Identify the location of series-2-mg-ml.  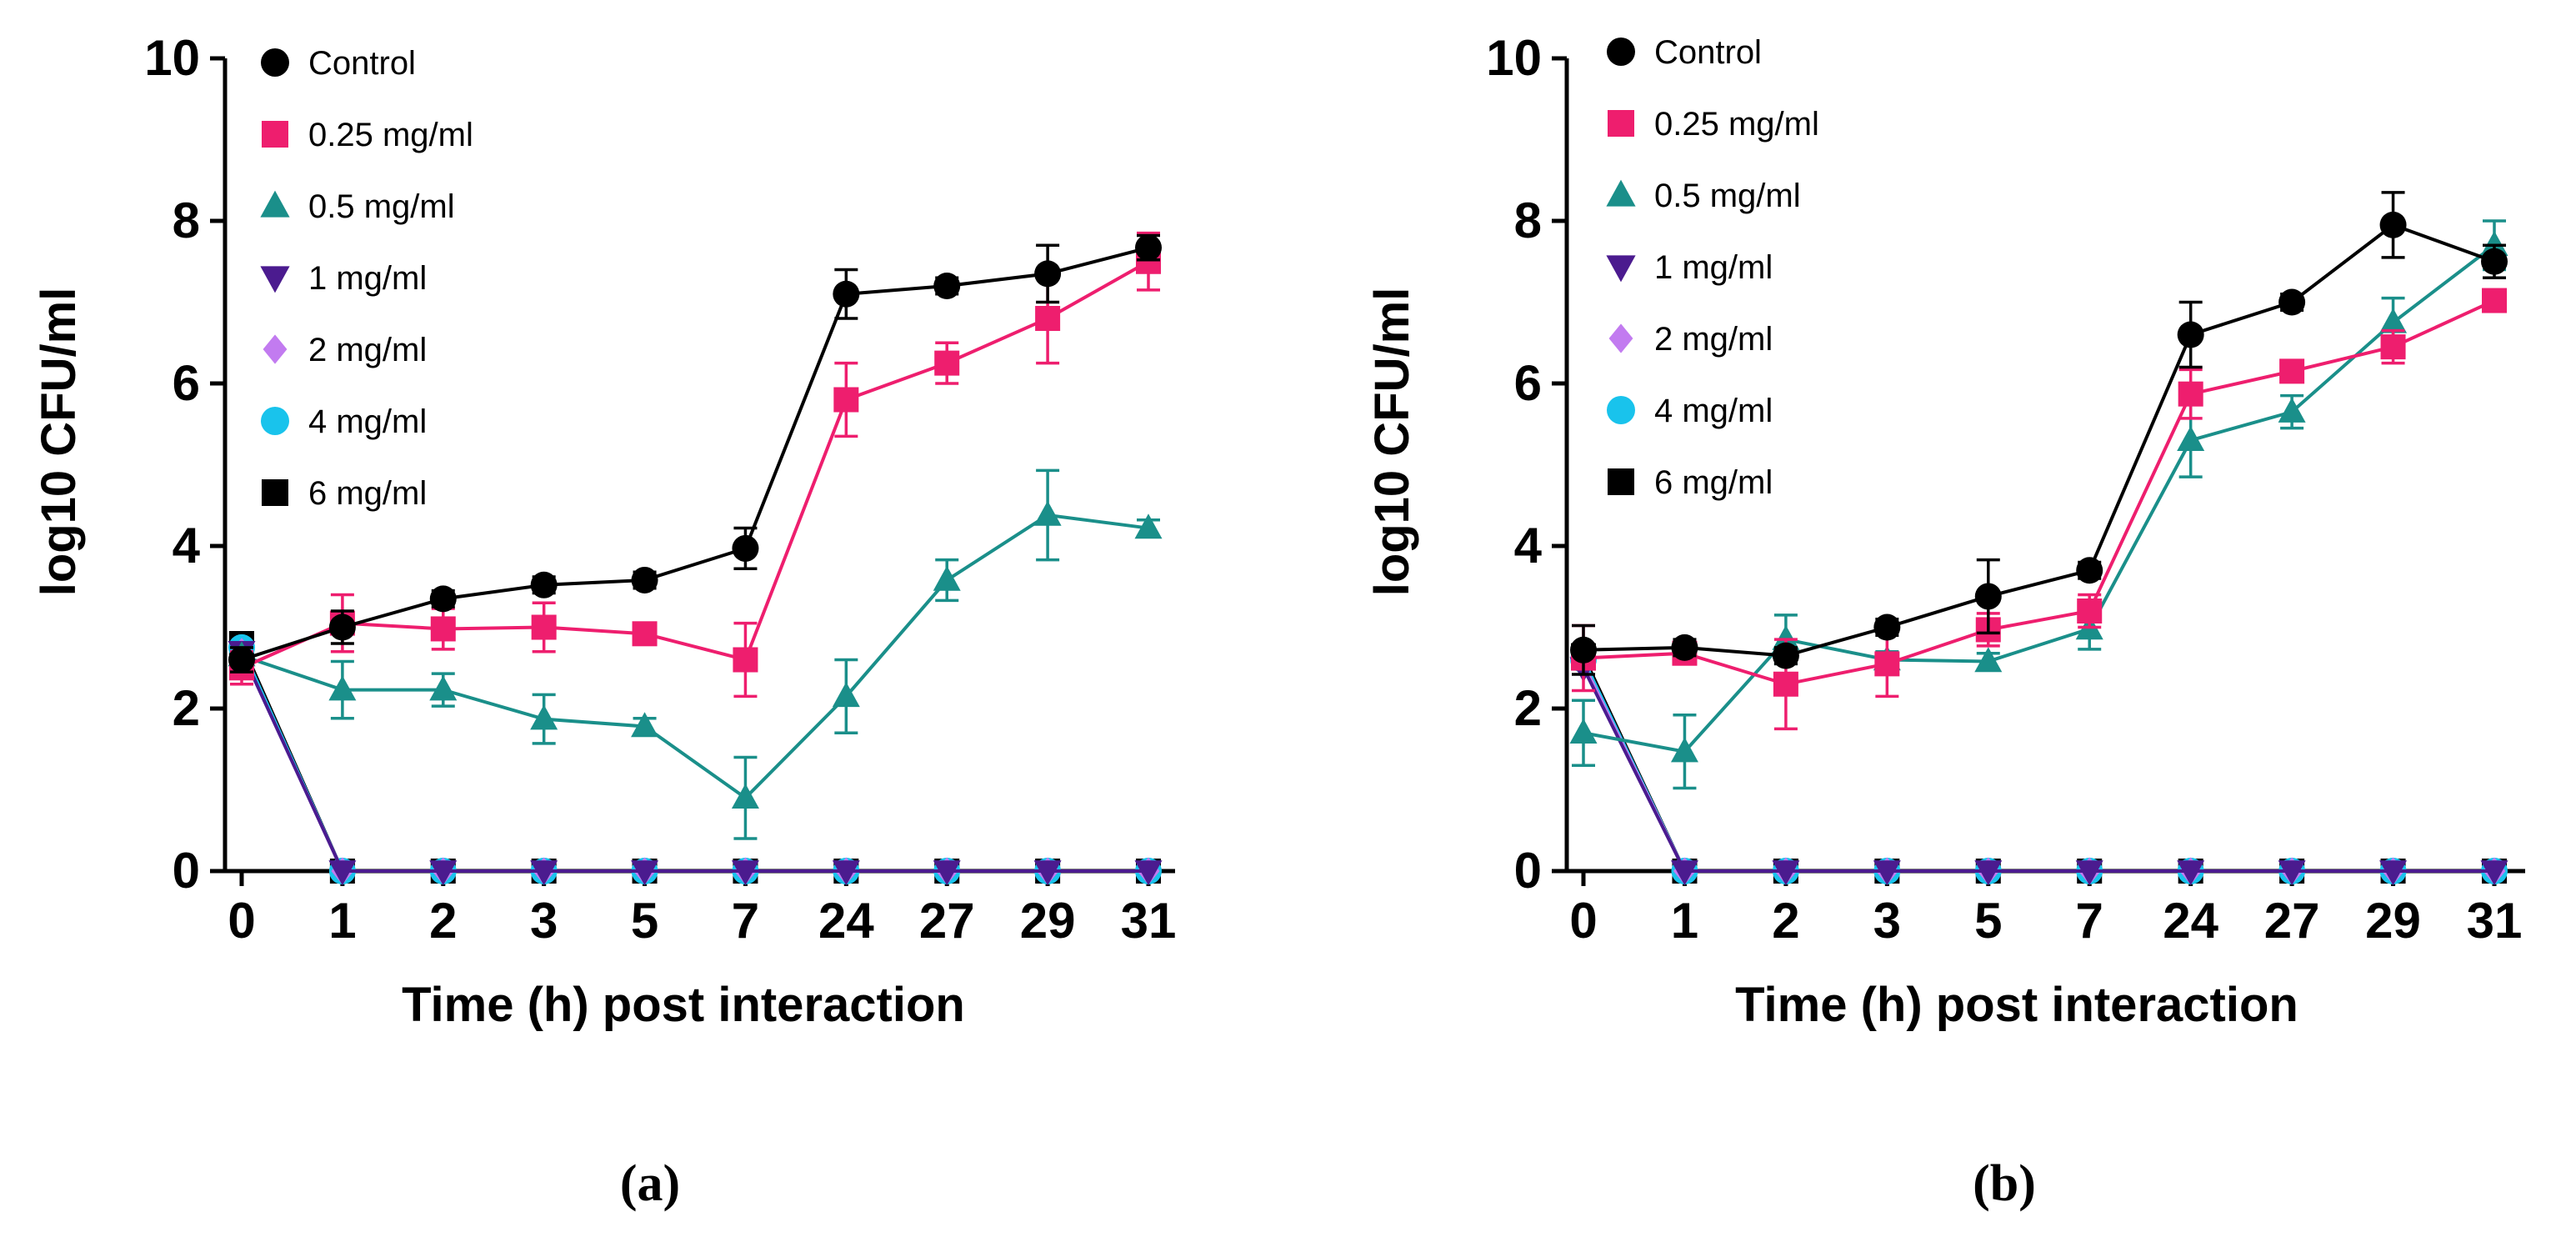
(2039, 767).